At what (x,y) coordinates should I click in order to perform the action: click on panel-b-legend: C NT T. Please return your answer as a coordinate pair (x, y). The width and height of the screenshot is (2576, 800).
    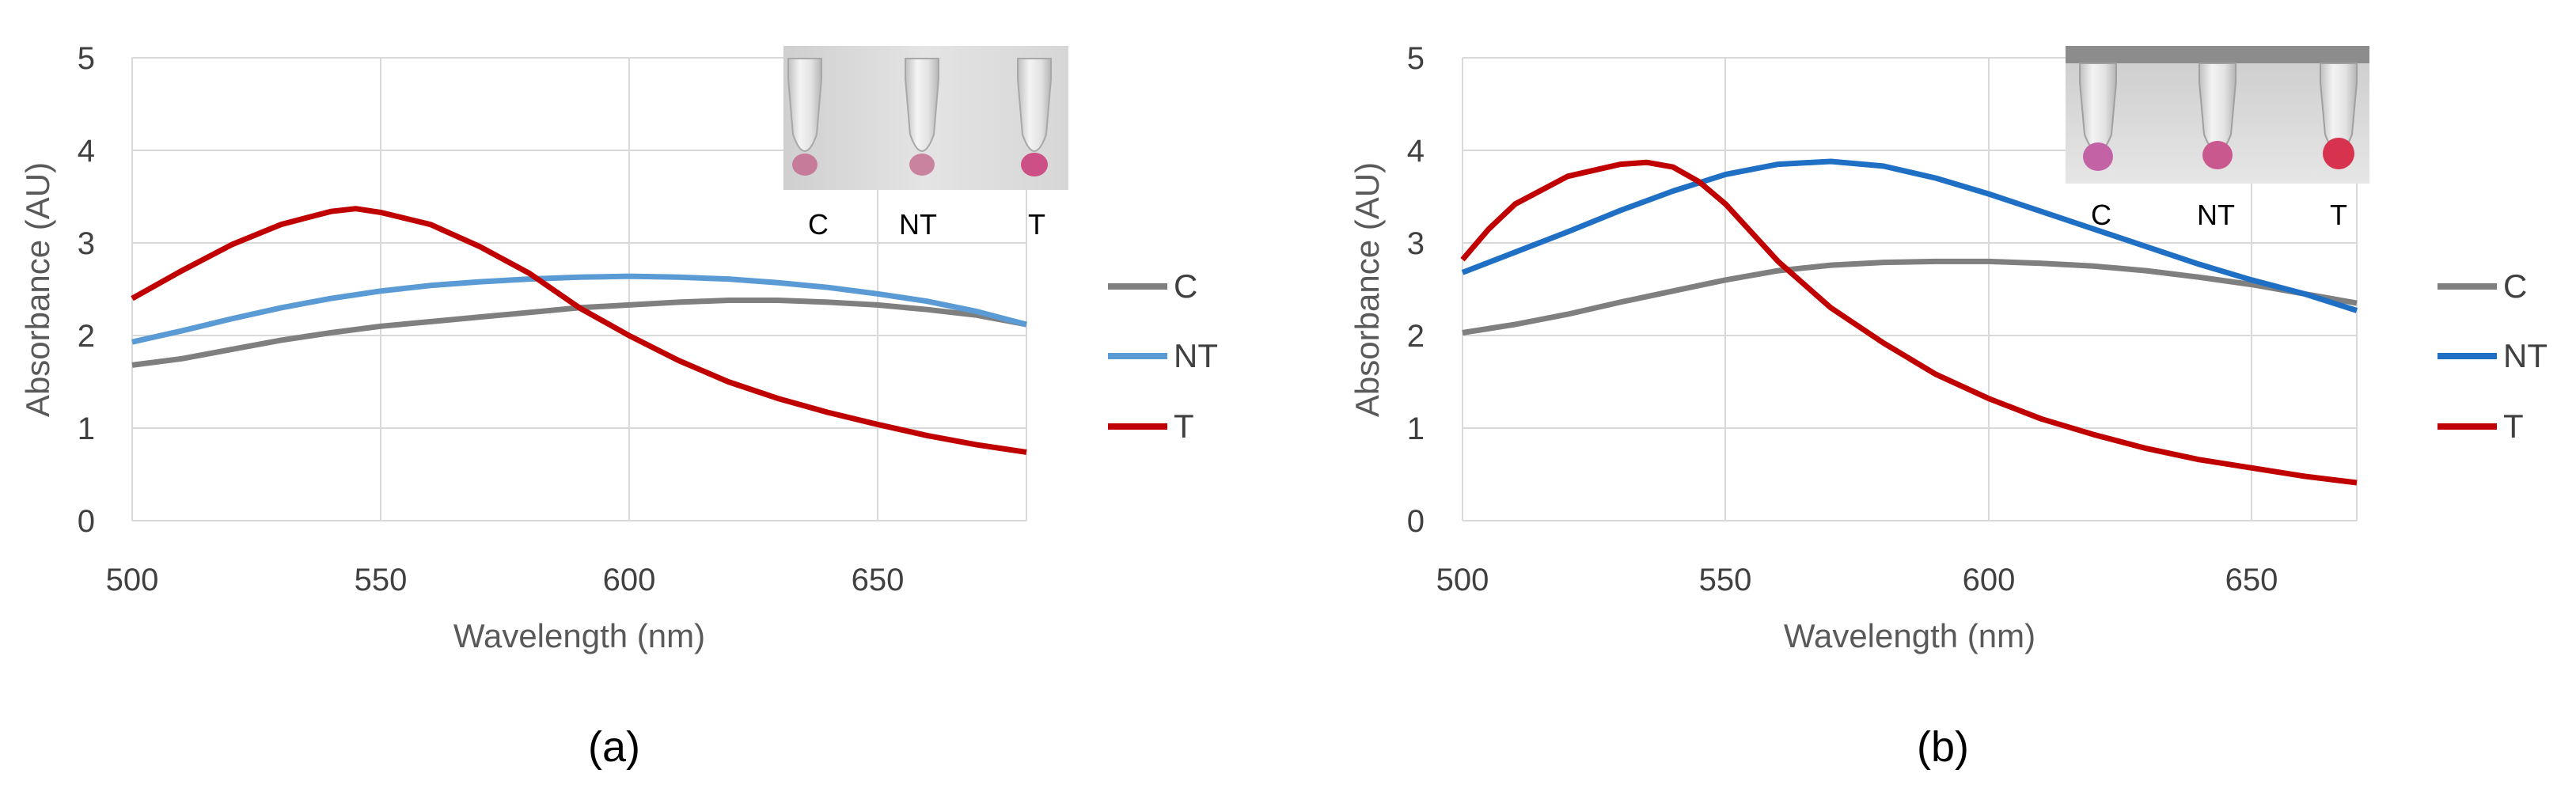
    Looking at the image, I should click on (2493, 356).